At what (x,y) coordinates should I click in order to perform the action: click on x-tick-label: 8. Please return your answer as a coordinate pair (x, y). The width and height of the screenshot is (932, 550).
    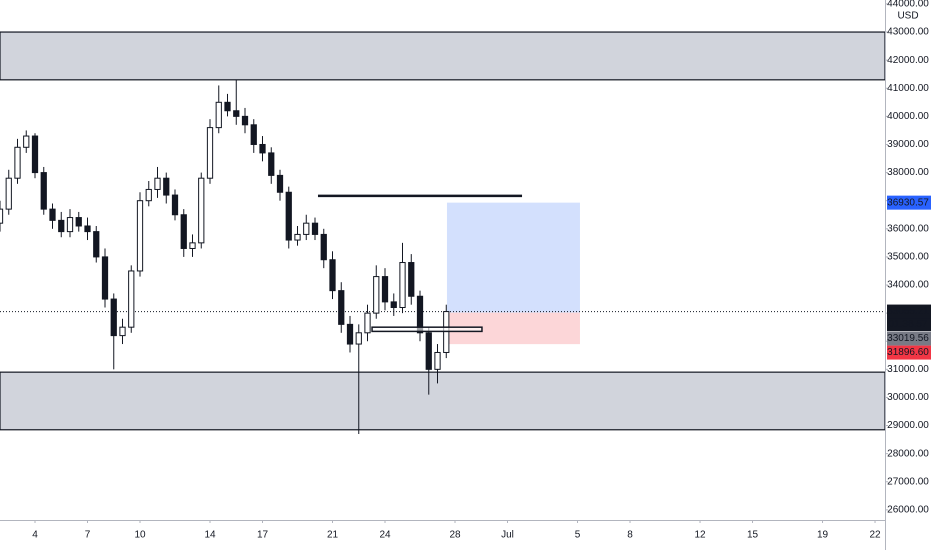
    Looking at the image, I should click on (630, 535).